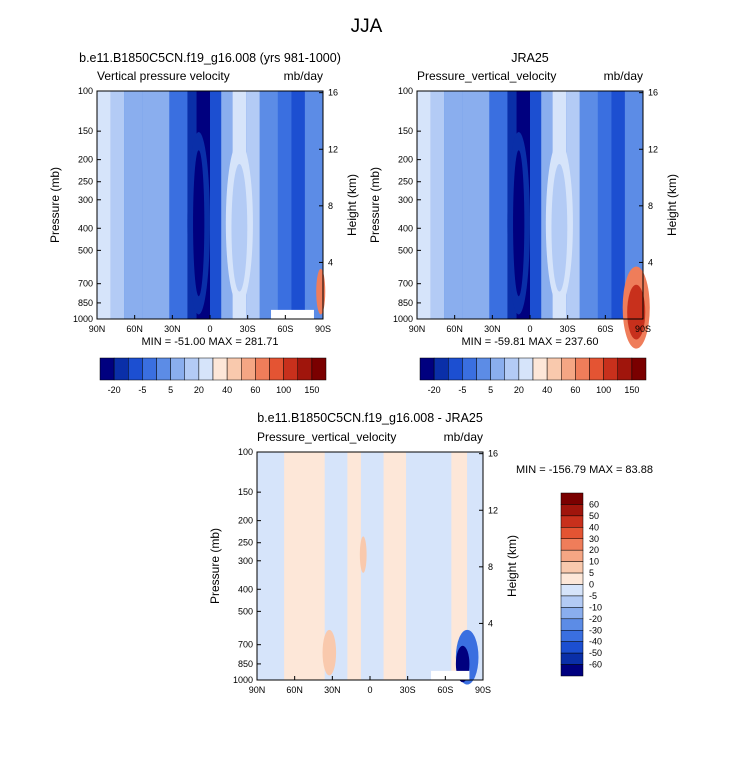 The height and width of the screenshot is (774, 733). I want to click on y-tick-label: 200, so click(405, 160).